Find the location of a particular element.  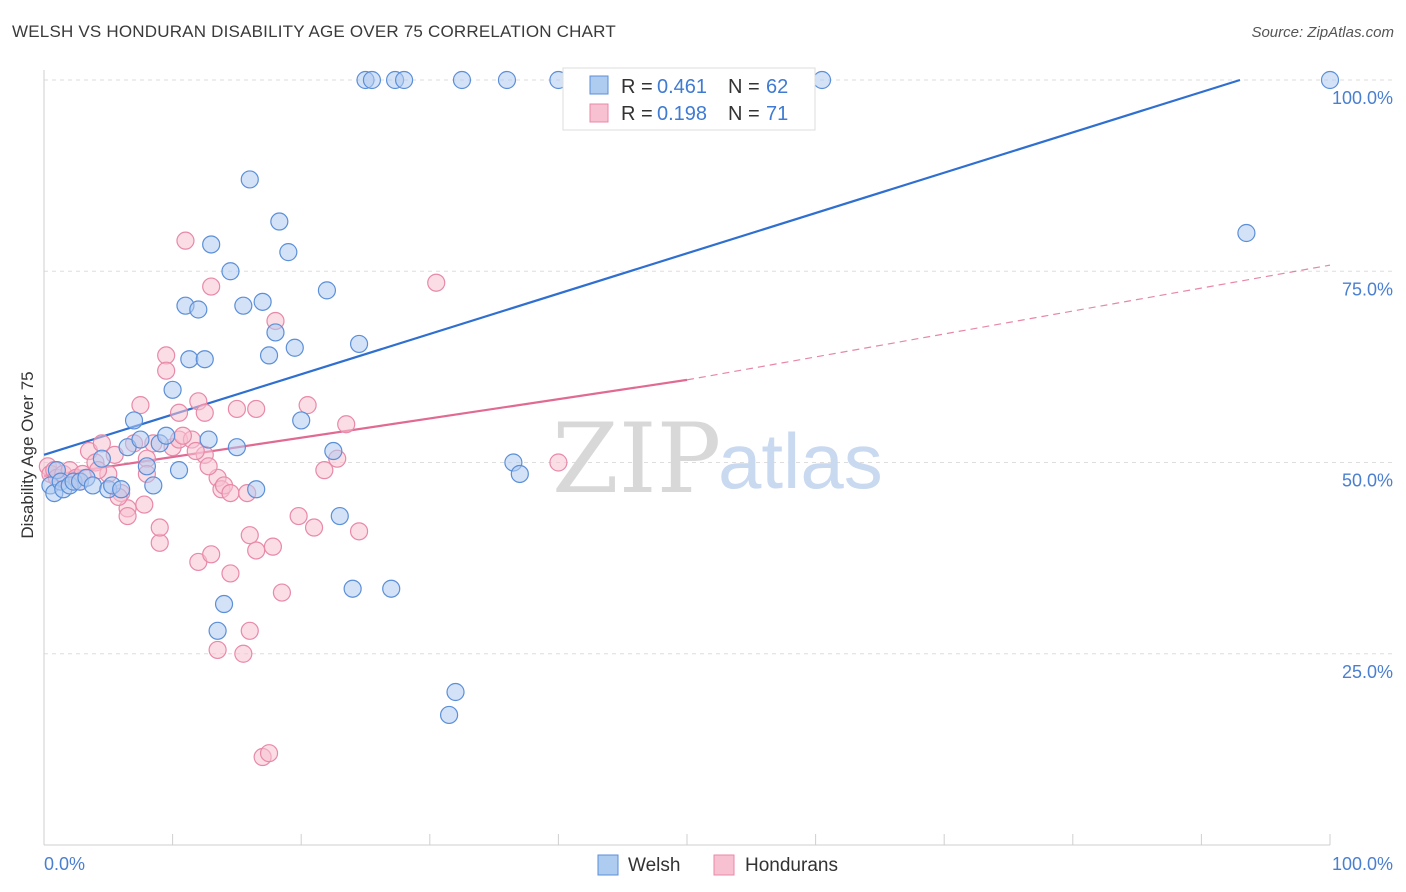

legend-swatch-welsh is located at coordinates (599, 85).